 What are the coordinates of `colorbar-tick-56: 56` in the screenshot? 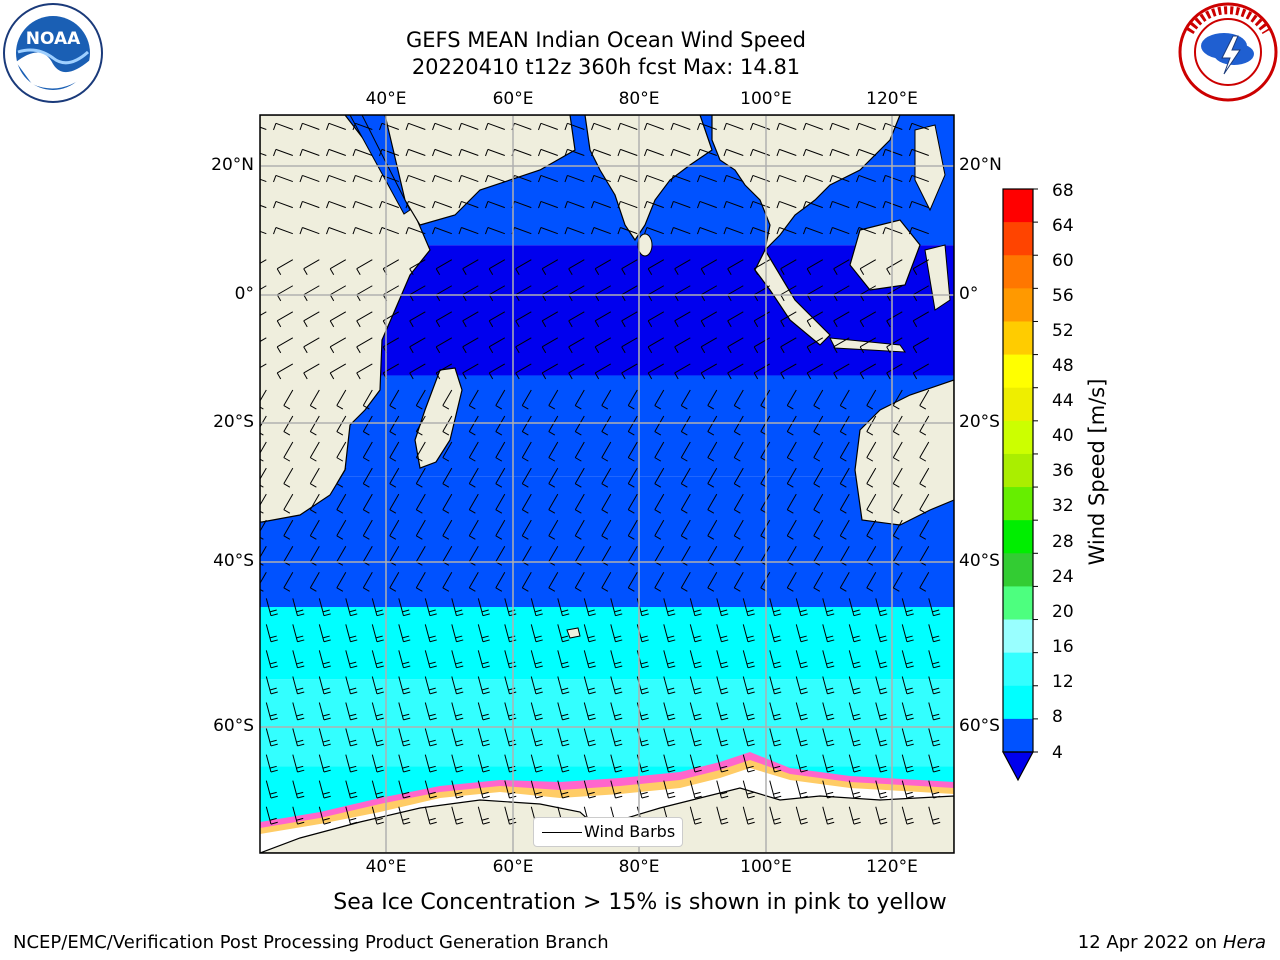 It's located at (1063, 296).